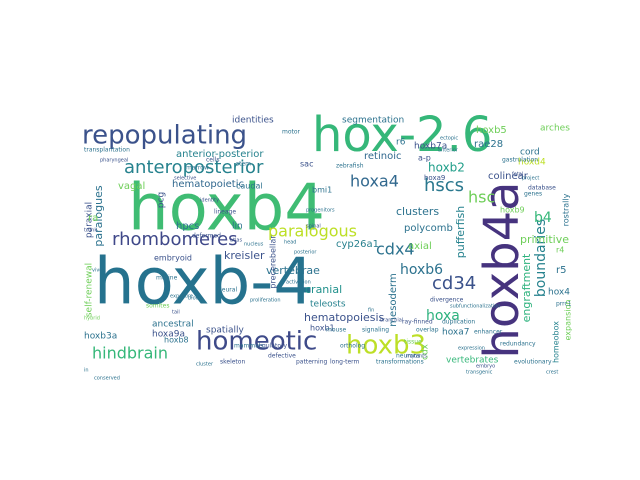  What do you see at coordinates (564, 304) in the screenshot?
I see `word: prrc1` at bounding box center [564, 304].